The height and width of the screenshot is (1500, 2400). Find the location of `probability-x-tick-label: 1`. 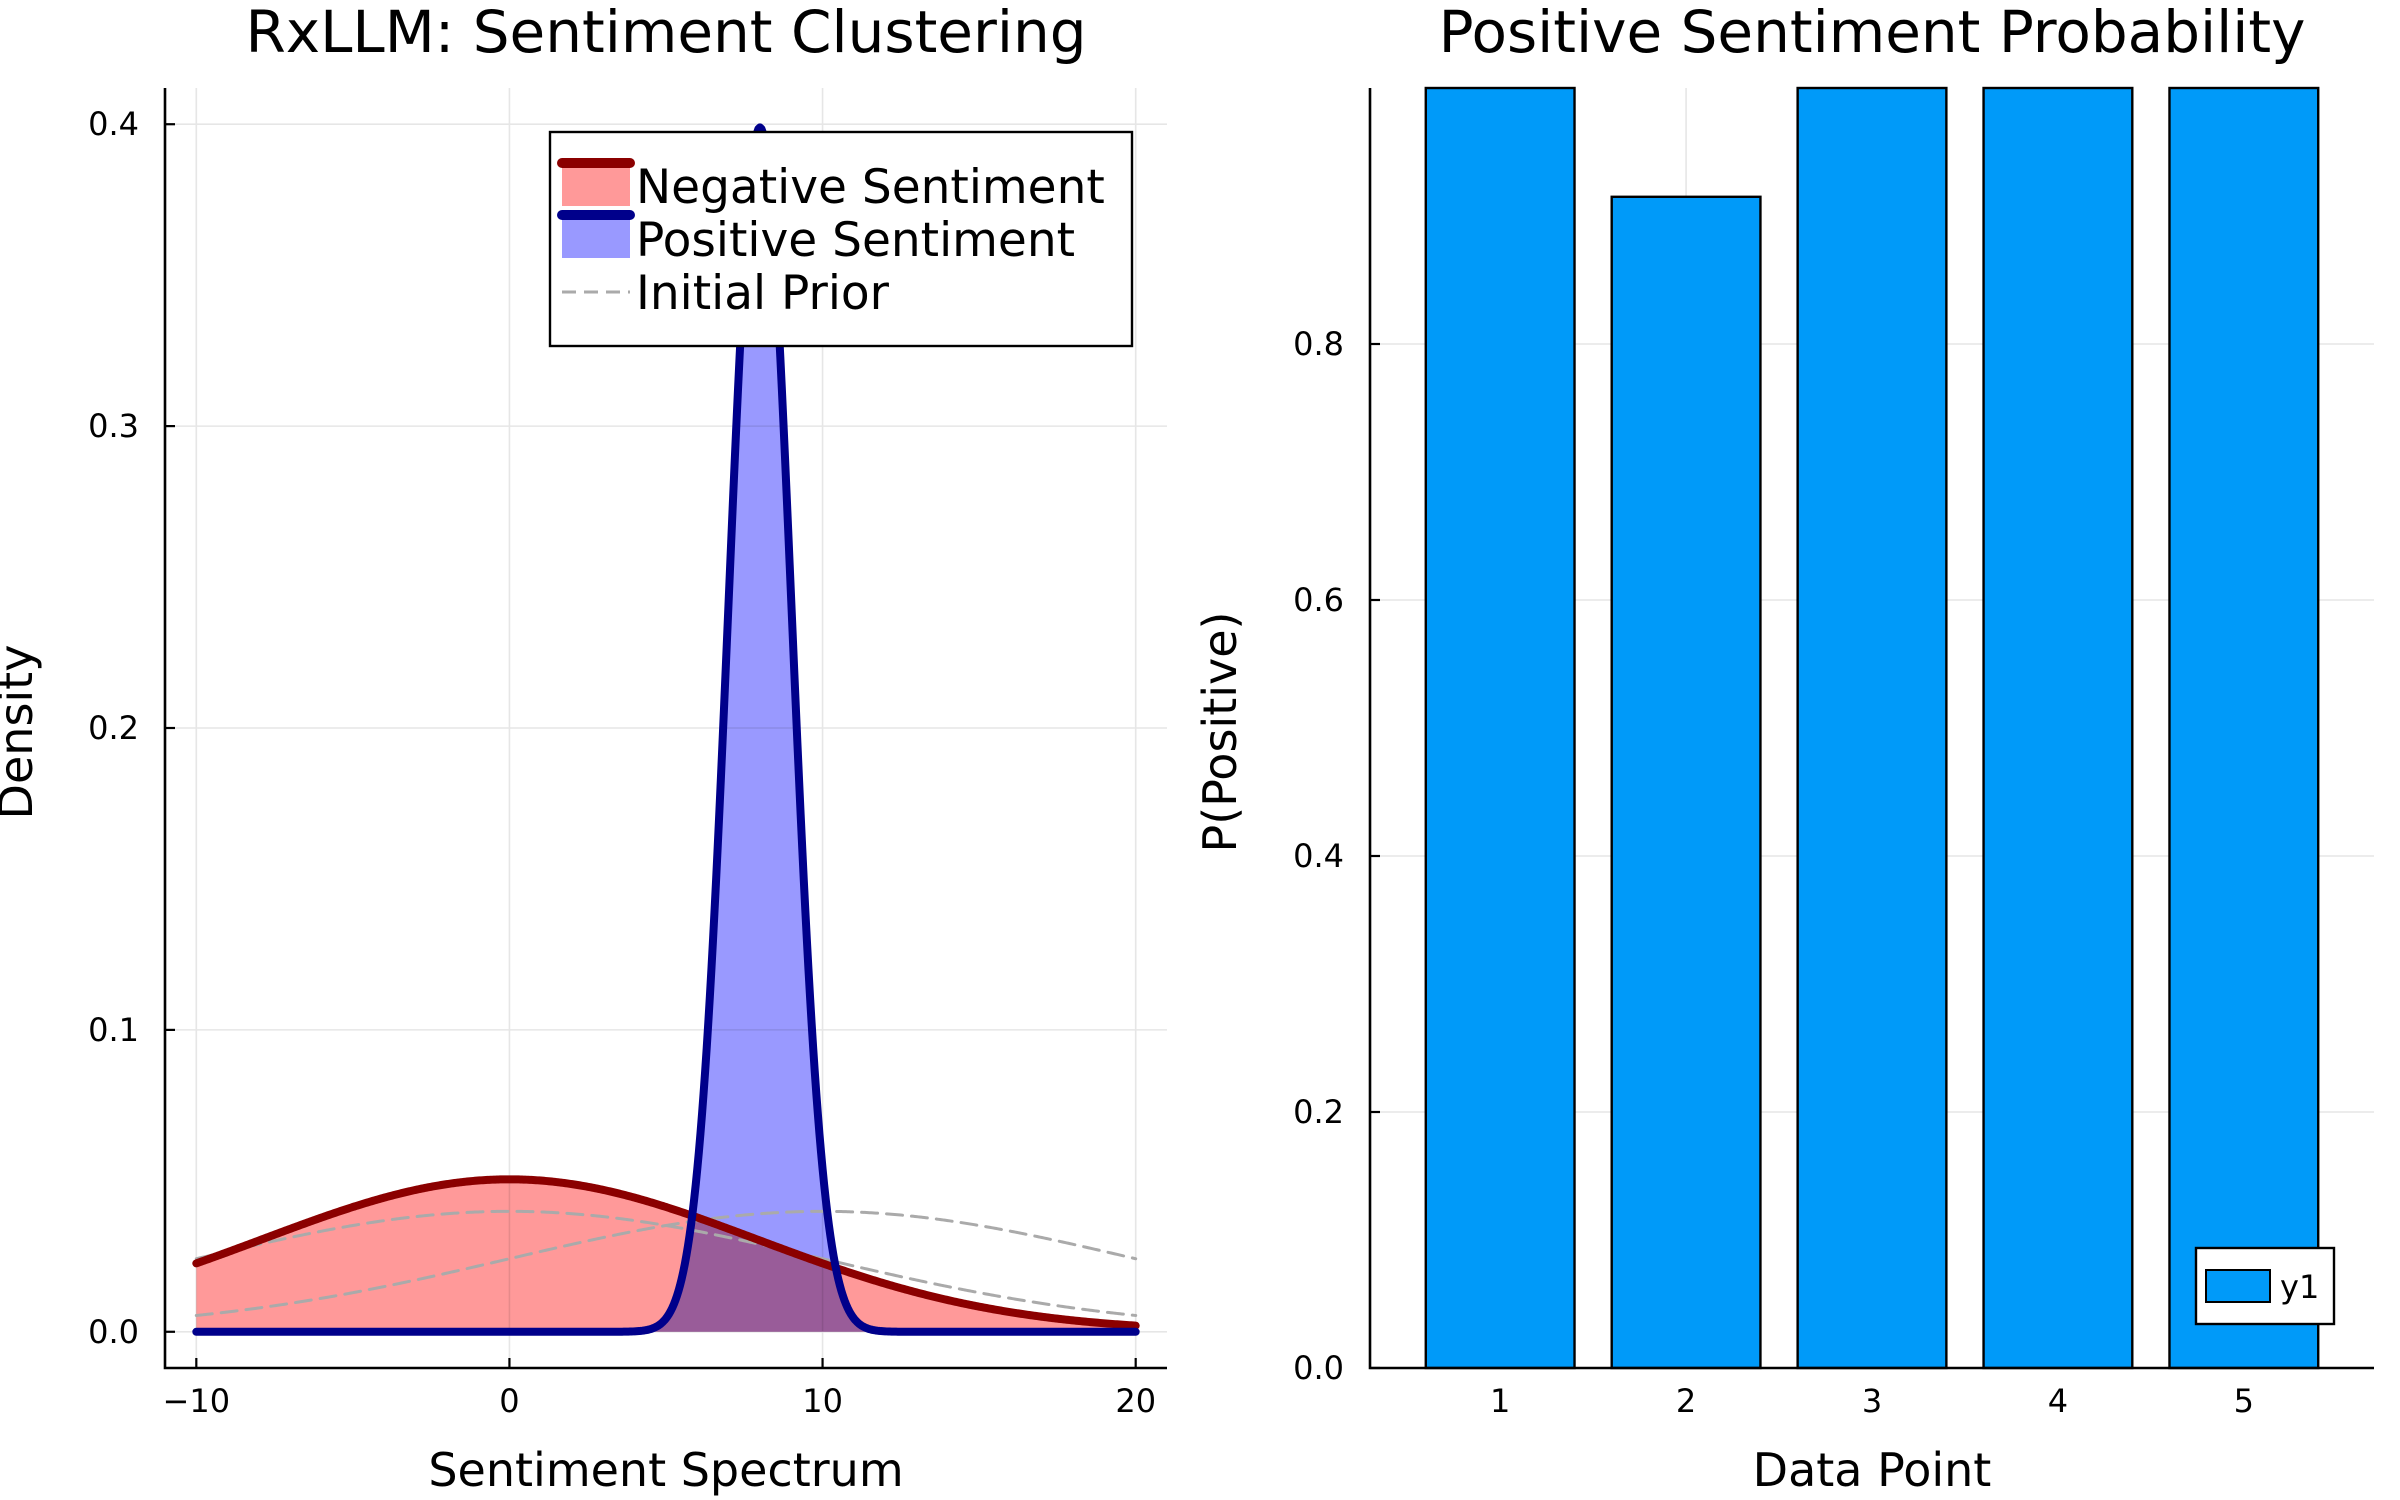

probability-x-tick-label: 1 is located at coordinates (1500, 1401).